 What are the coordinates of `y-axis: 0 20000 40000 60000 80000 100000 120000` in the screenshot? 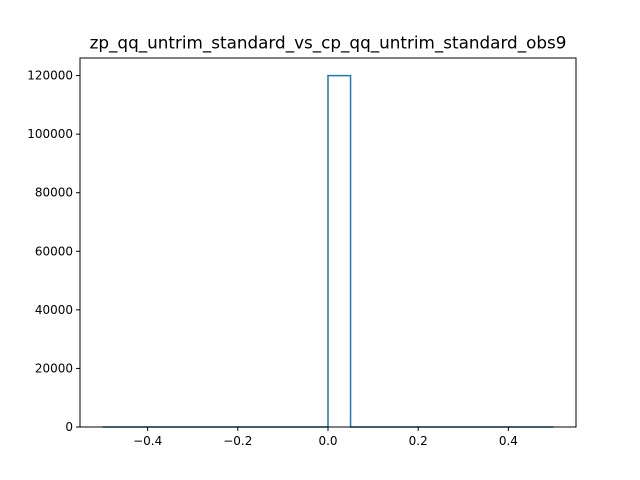 It's located at (53, 251).